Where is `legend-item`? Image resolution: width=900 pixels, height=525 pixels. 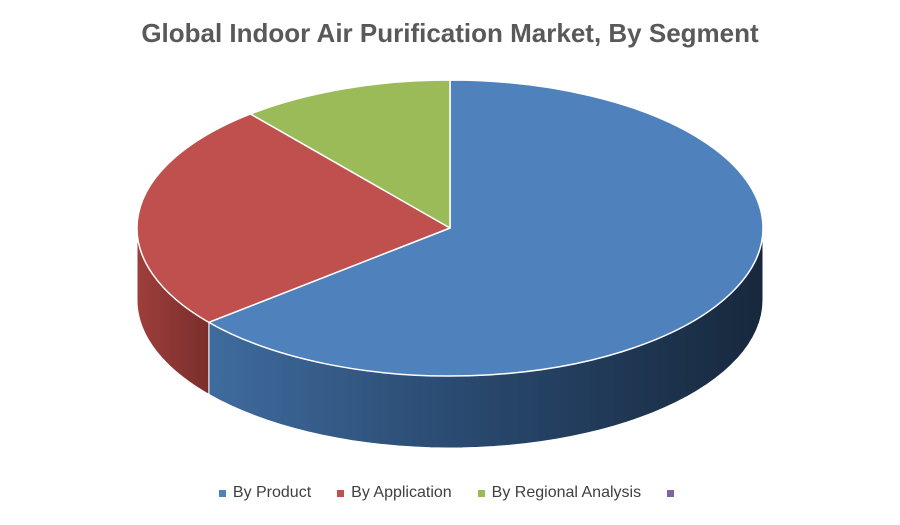
legend-item is located at coordinates (674, 493).